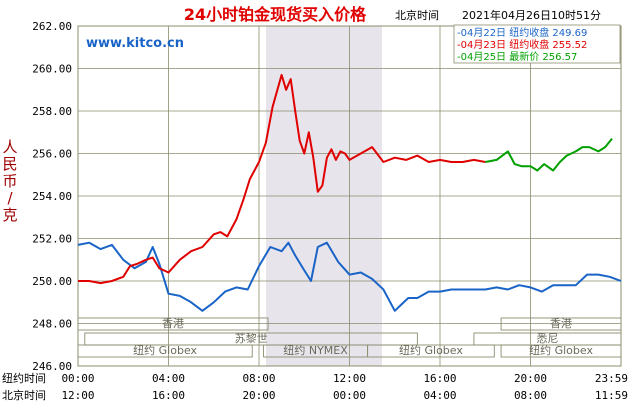 Image resolution: width=641 pixels, height=415 pixels. What do you see at coordinates (52, 154) in the screenshot?
I see `y-tick-label: 256.00` at bounding box center [52, 154].